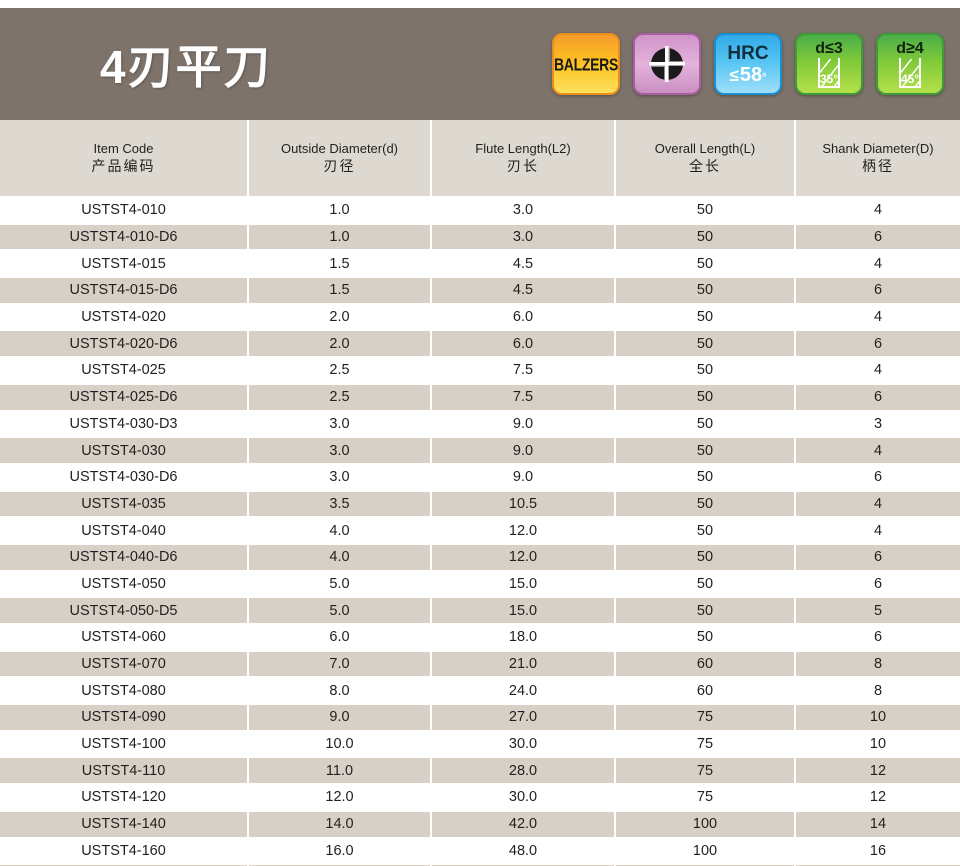 This screenshot has width=960, height=866. I want to click on table-row: USTST4-040-D6 4.0 12.0 50 6, so click(480, 557).